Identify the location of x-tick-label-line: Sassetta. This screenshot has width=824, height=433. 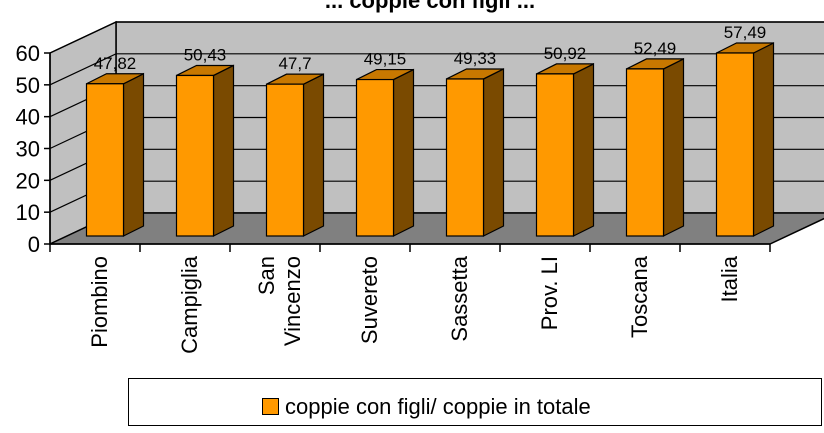
(459, 298).